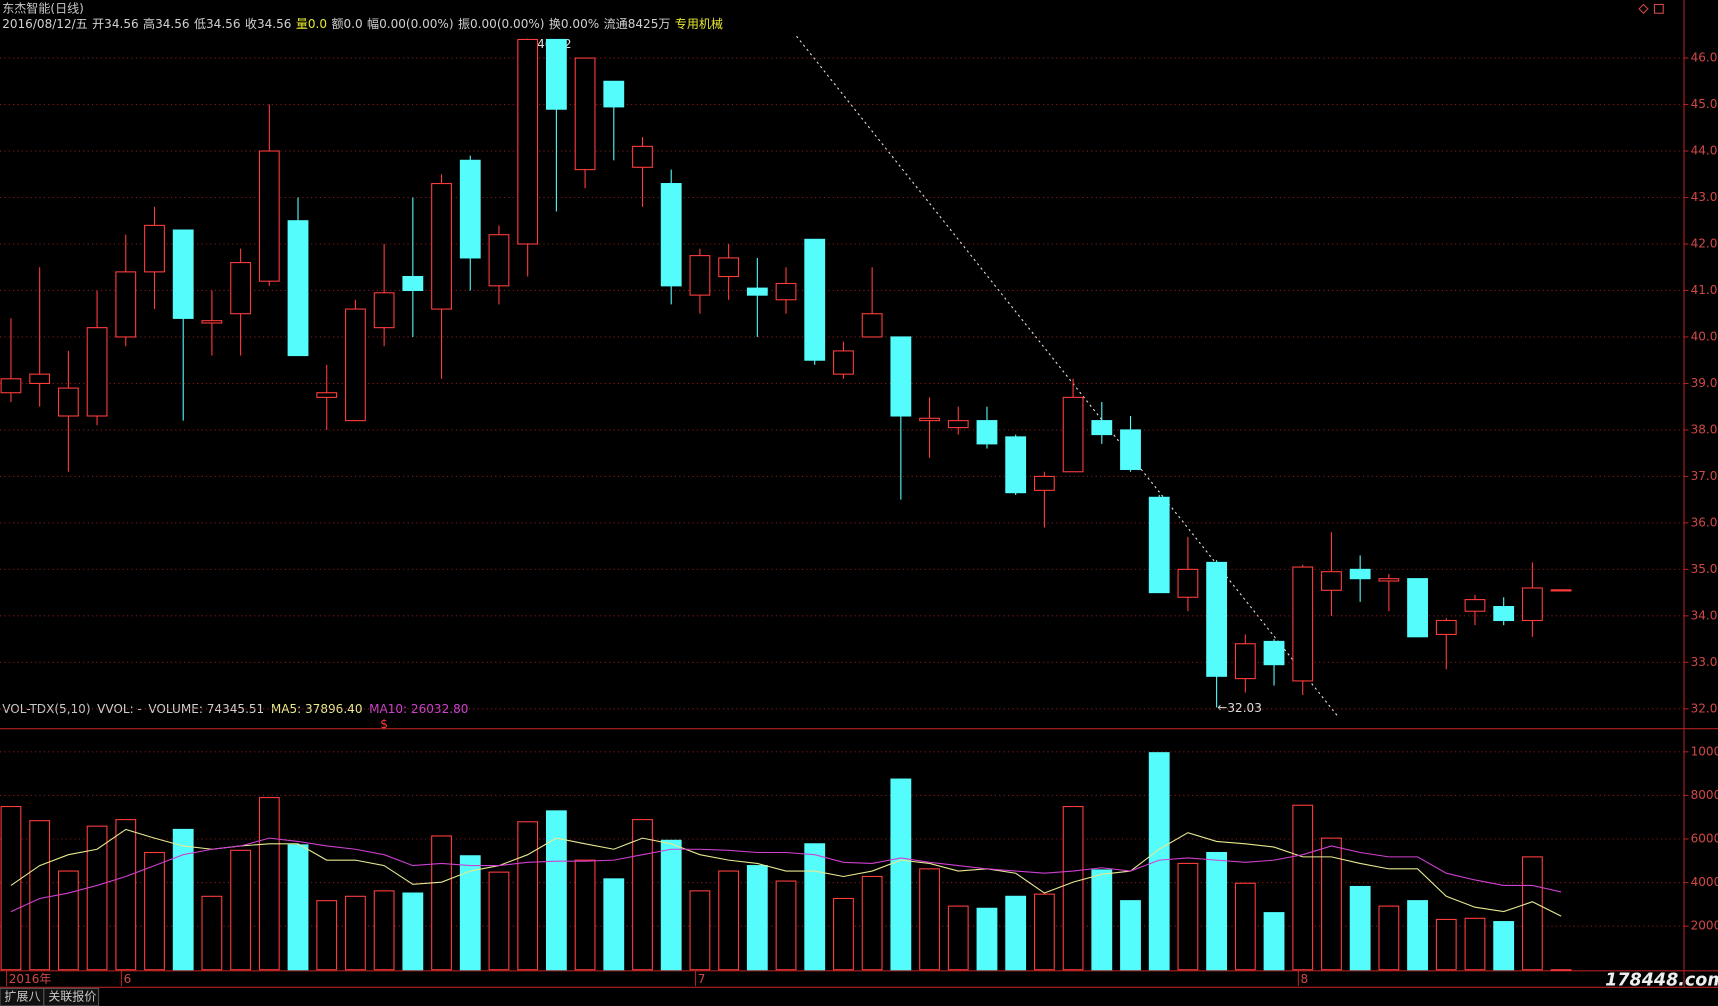  I want to click on y-tick-label: 34.00, so click(1704, 615).